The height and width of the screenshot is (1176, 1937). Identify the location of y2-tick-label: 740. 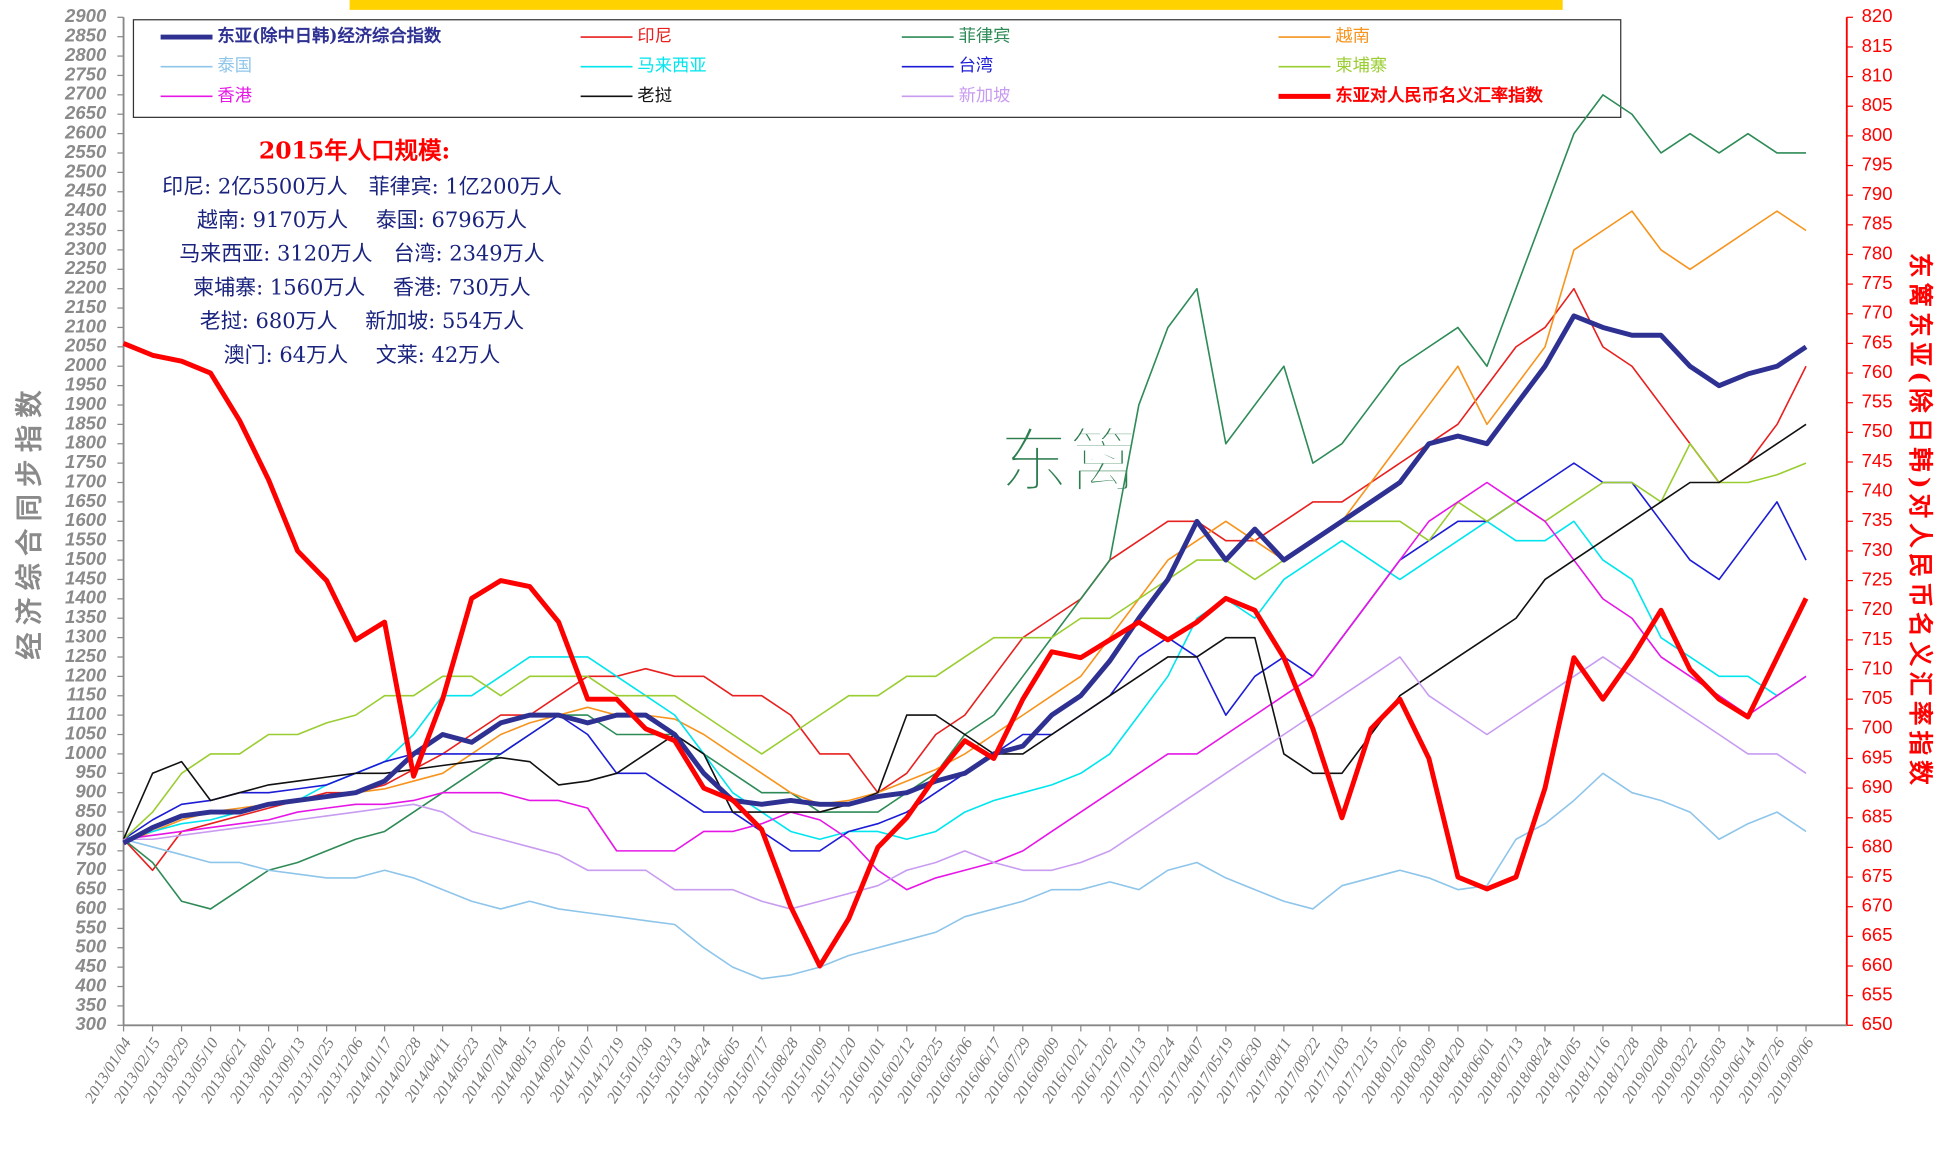
(1877, 490).